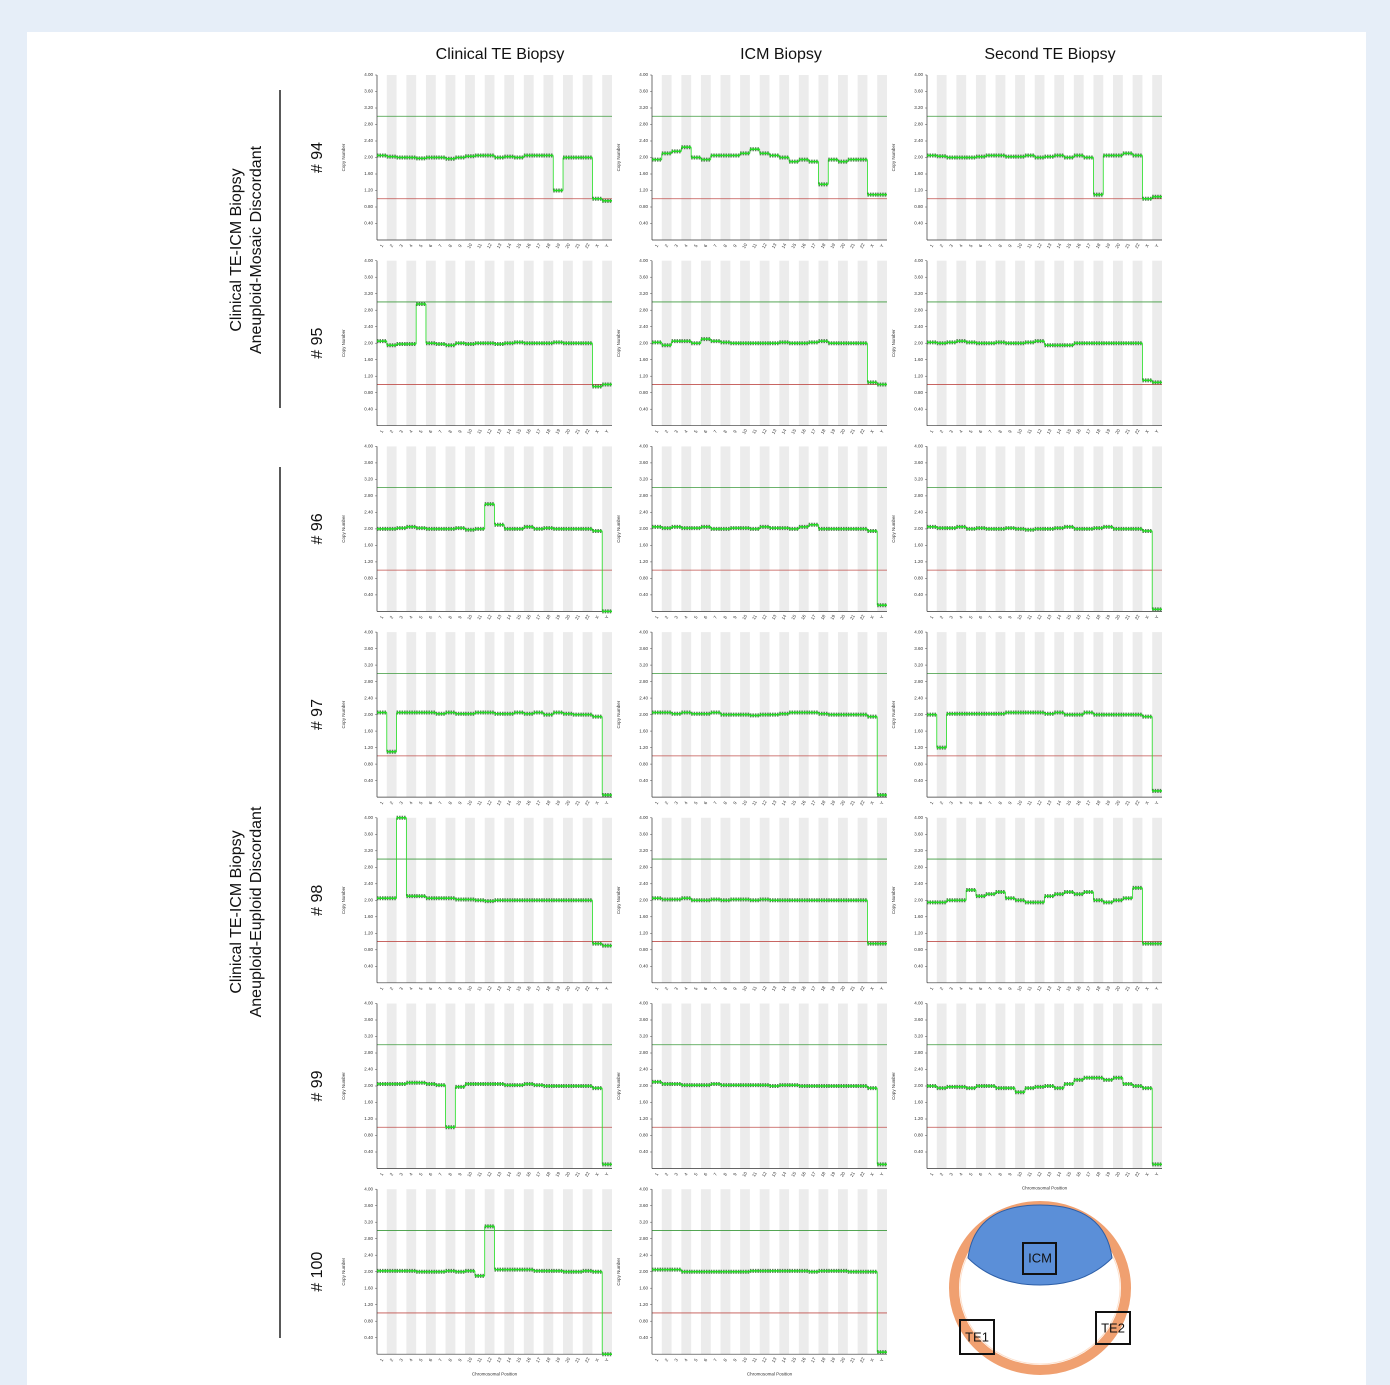  Describe the element at coordinates (725, 1359) in the screenshot. I see `x-tick-label: 8` at that location.